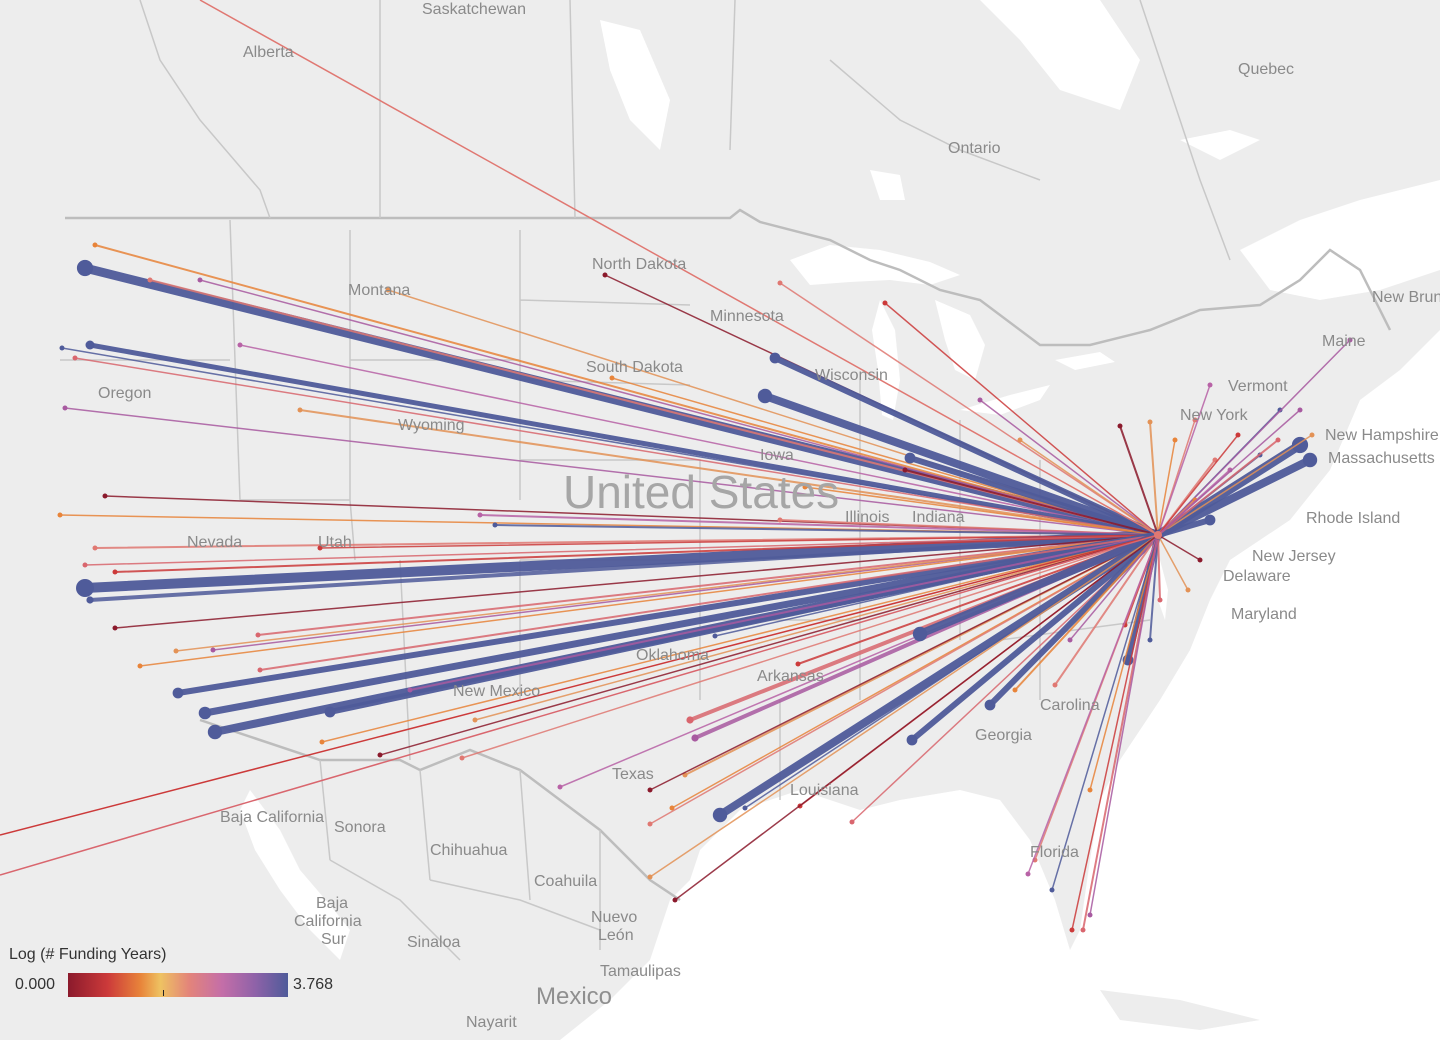 The height and width of the screenshot is (1040, 1440). I want to click on label-mexico: Mexico, so click(574, 996).